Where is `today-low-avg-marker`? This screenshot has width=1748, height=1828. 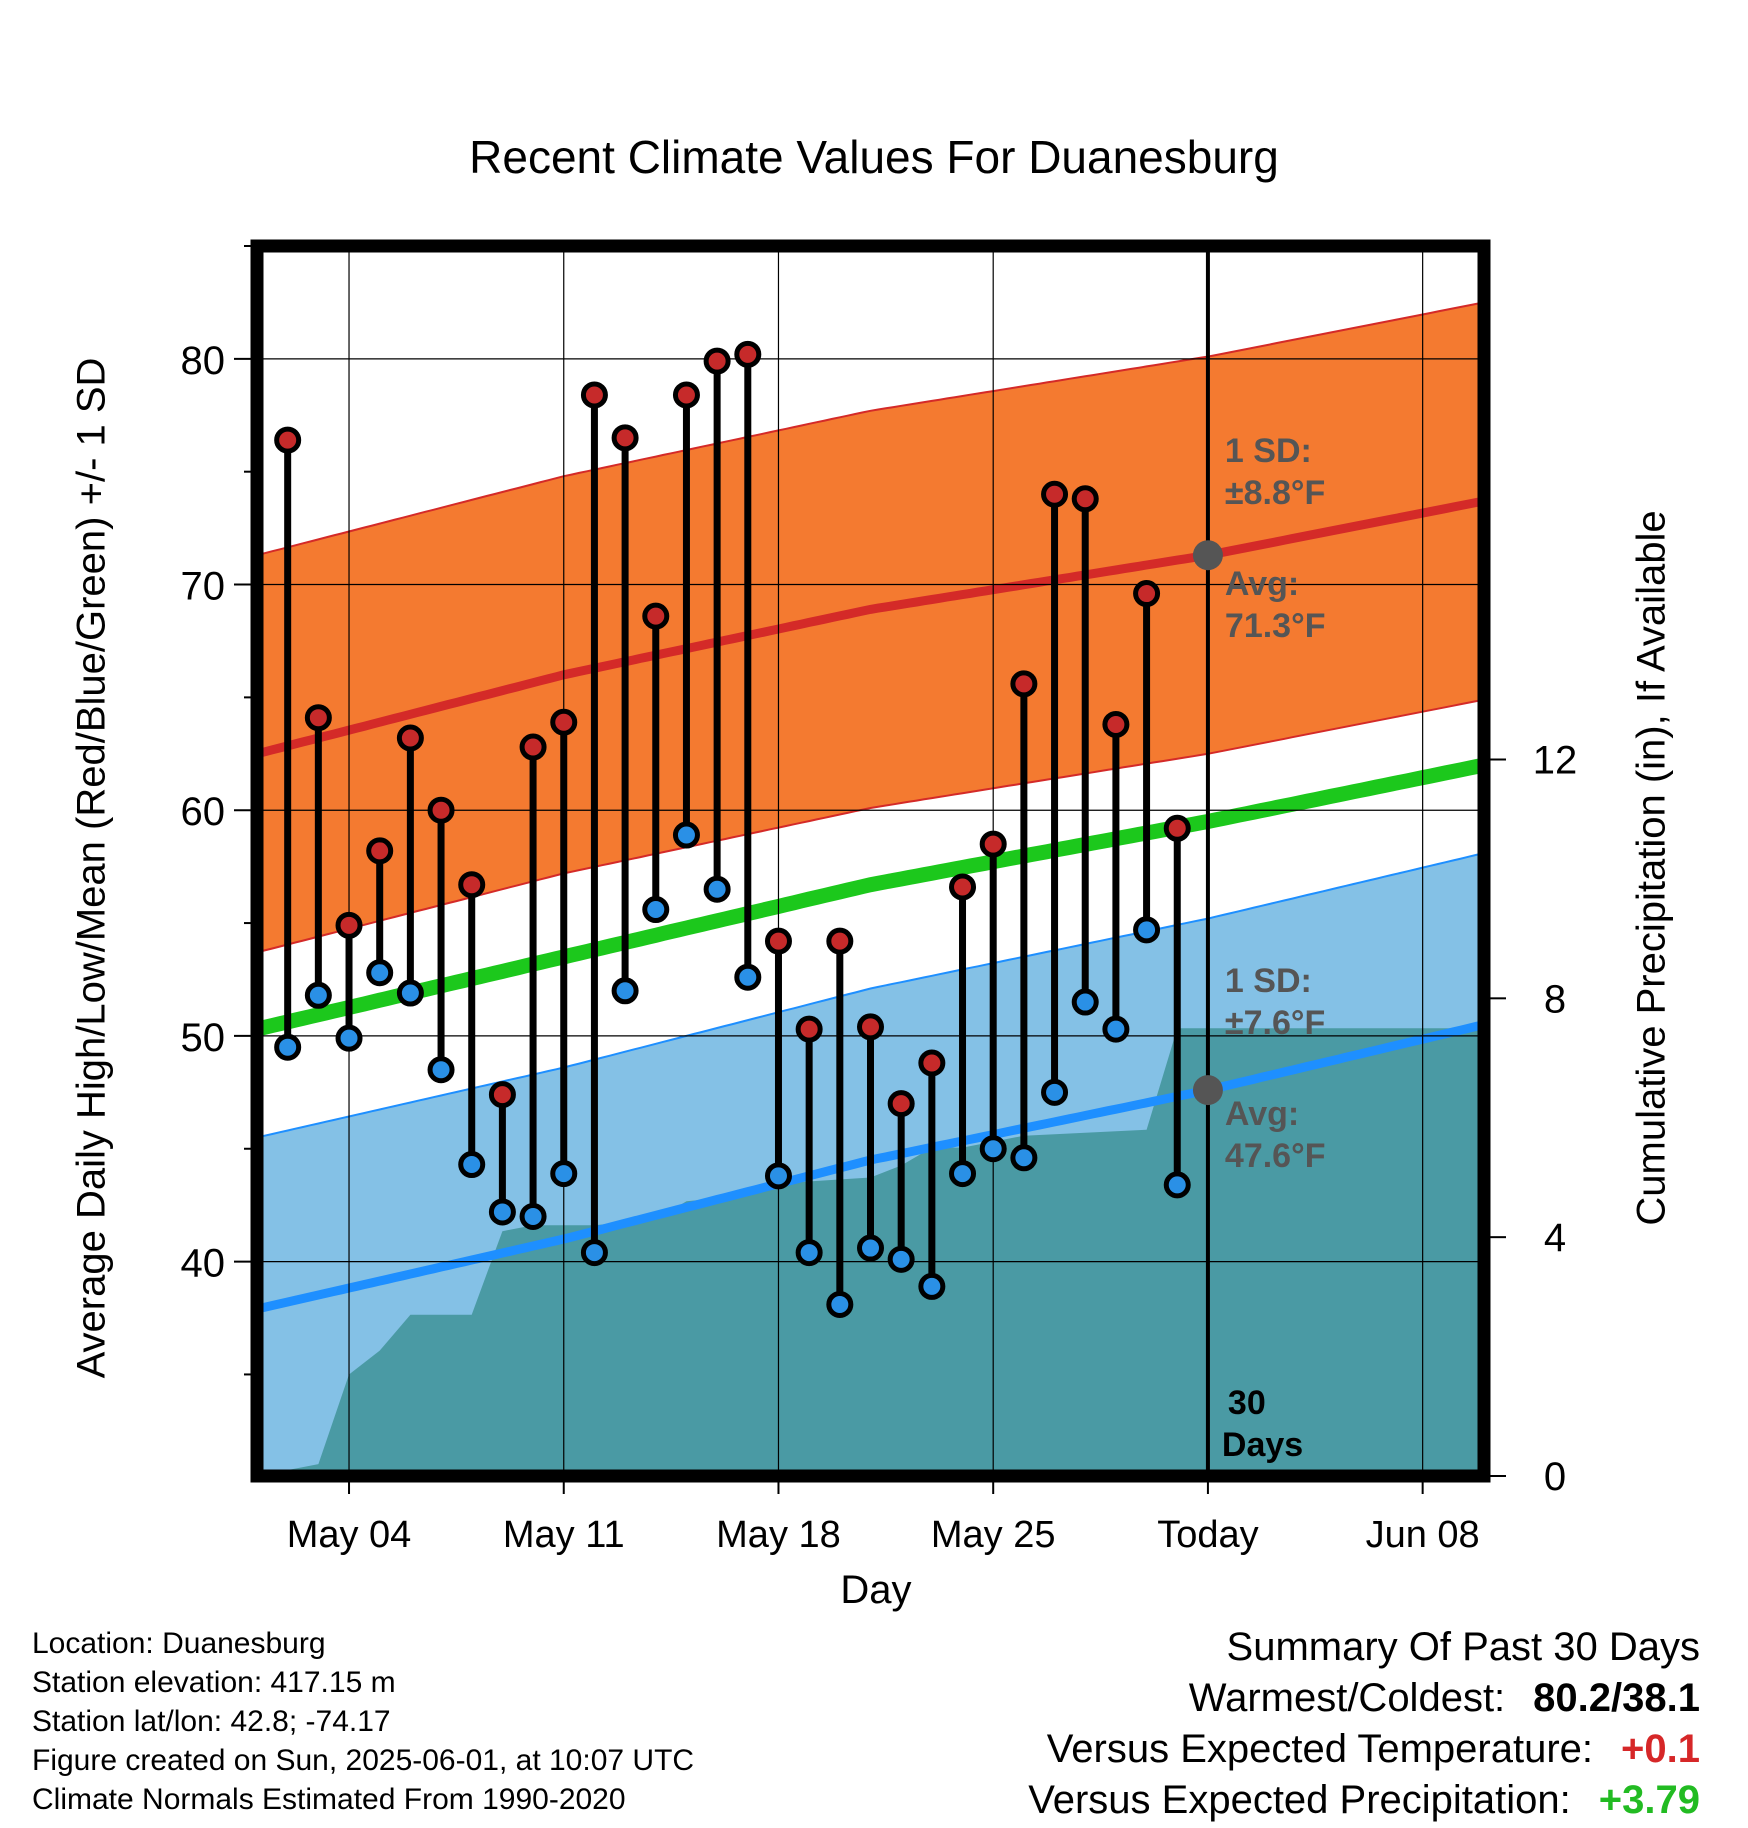 today-low-avg-marker is located at coordinates (1207, 1090).